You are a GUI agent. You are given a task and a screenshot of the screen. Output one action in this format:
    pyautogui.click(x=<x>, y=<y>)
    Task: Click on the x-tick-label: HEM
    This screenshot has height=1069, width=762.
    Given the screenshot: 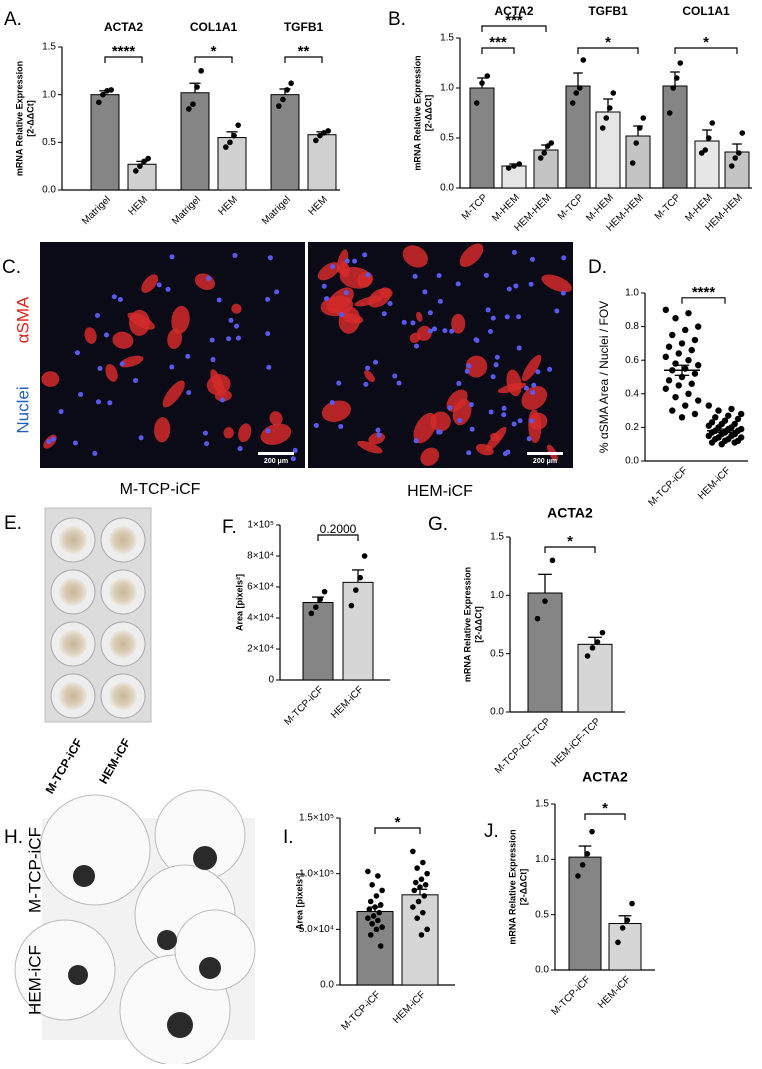 What is the action you would take?
    pyautogui.click(x=138, y=206)
    